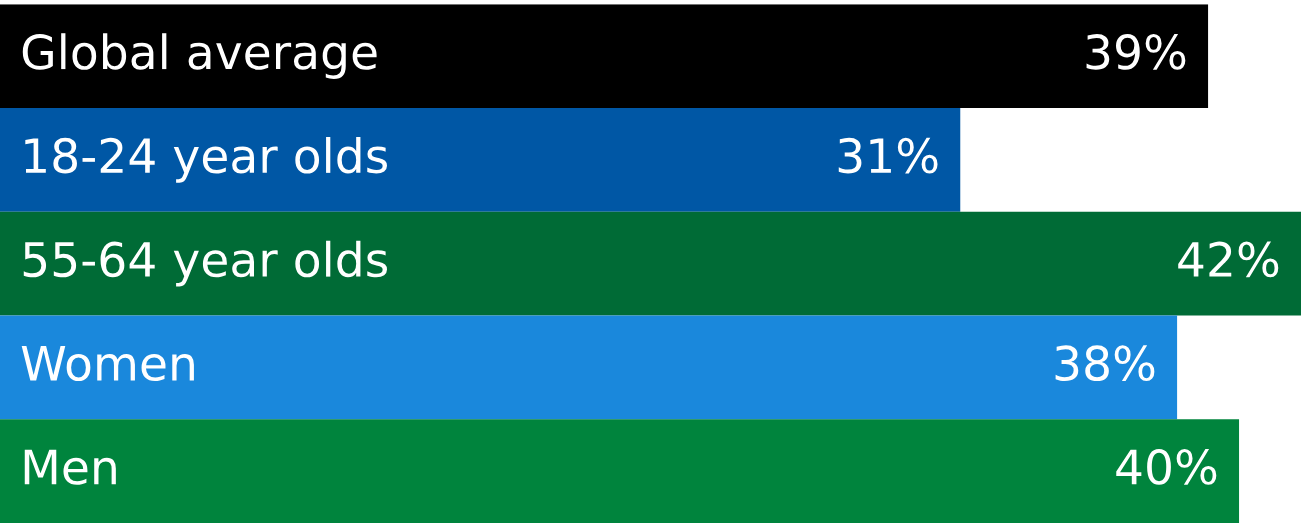 The height and width of the screenshot is (523, 1301). I want to click on y-tick-label: Global average, so click(199, 56).